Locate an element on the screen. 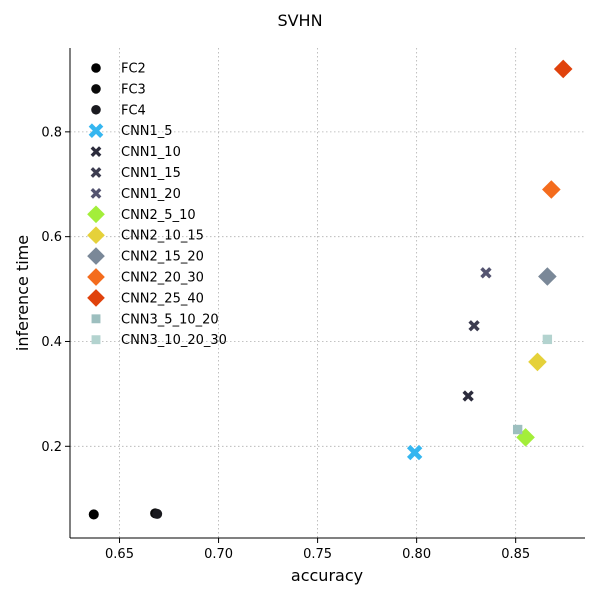 The image size is (600, 600). legend-item: CNN3_5_10_20 is located at coordinates (155, 319).